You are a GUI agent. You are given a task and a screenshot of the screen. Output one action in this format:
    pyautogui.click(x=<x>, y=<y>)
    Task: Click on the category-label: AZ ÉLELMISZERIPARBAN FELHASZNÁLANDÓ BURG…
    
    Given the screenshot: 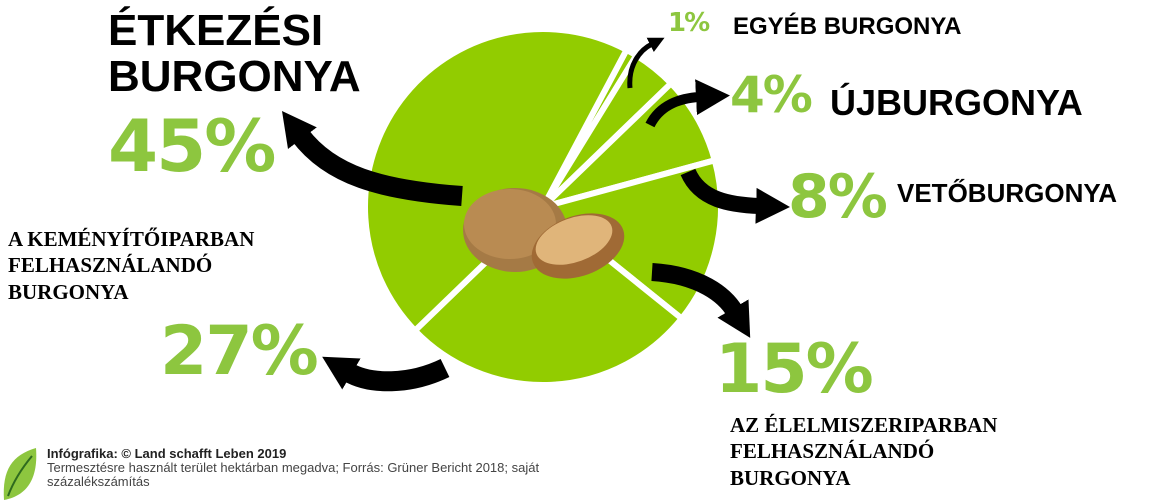 What is the action you would take?
    pyautogui.click(x=864, y=451)
    